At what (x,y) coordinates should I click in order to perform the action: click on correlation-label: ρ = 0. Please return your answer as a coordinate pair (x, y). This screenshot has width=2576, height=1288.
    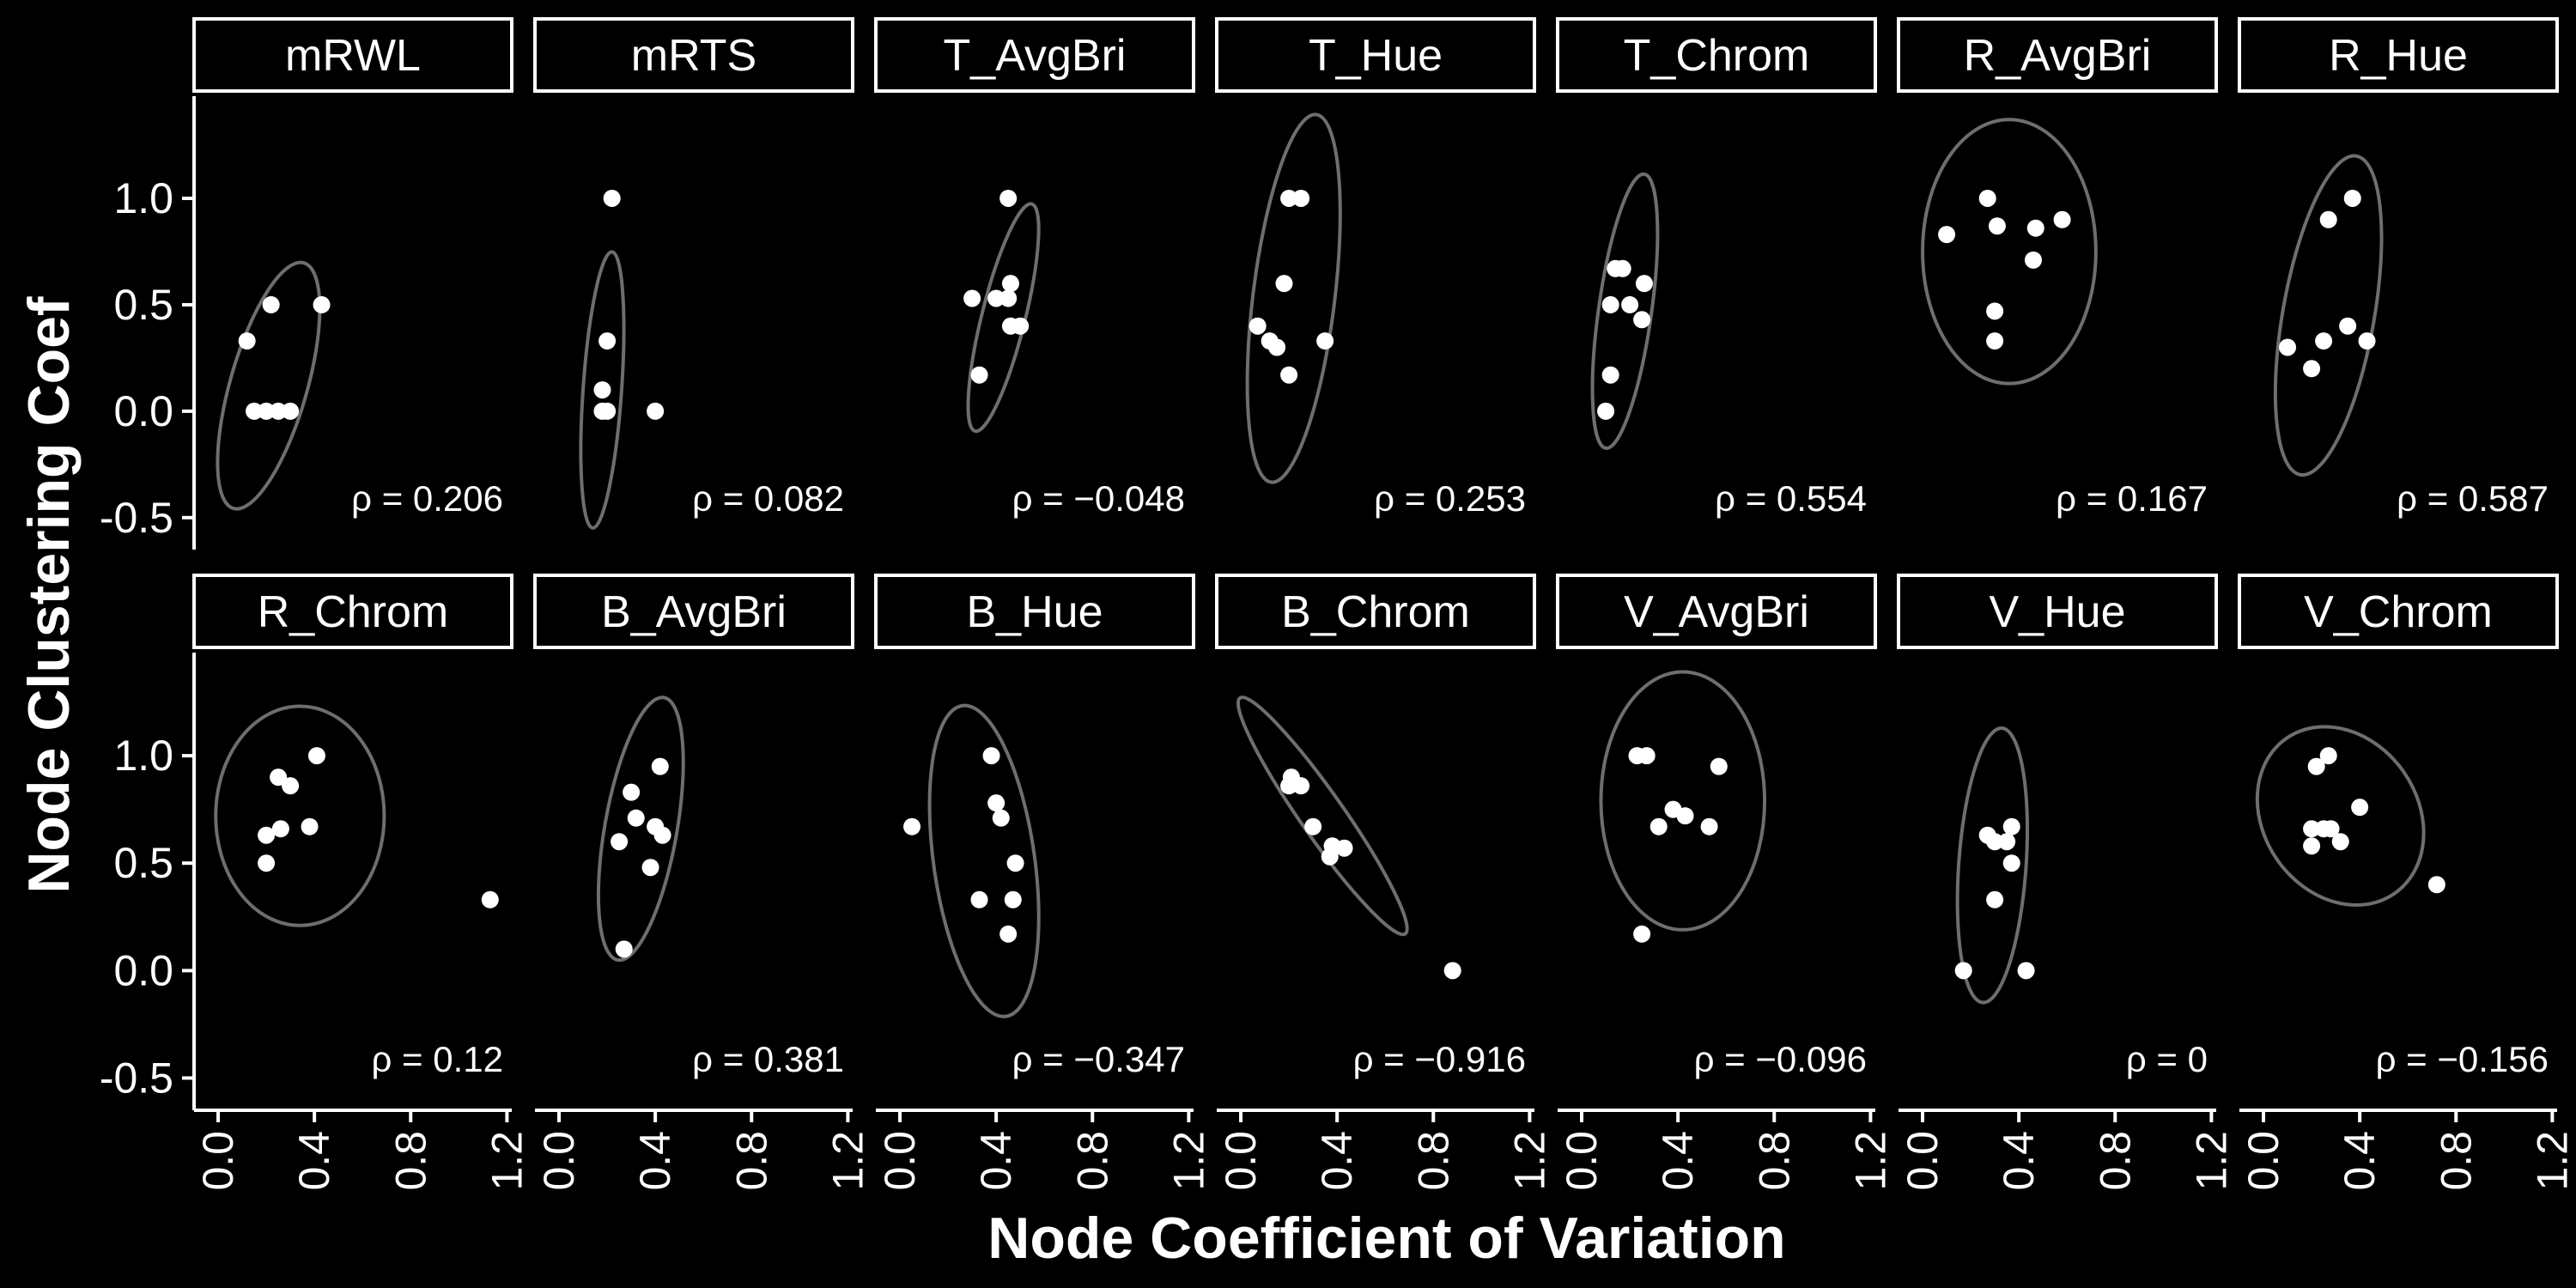
    Looking at the image, I should click on (2167, 1059).